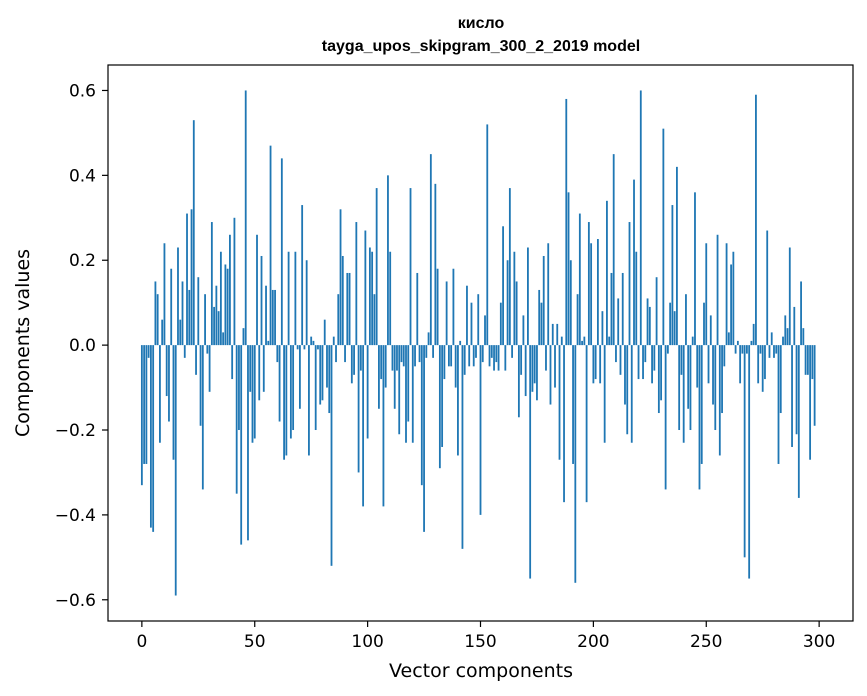 The width and height of the screenshot is (867, 696). I want to click on y-axis-ticks: 0.6 0.4 0.2 0.0 −0.2 −0.4 −0.6, so click(81, 346).